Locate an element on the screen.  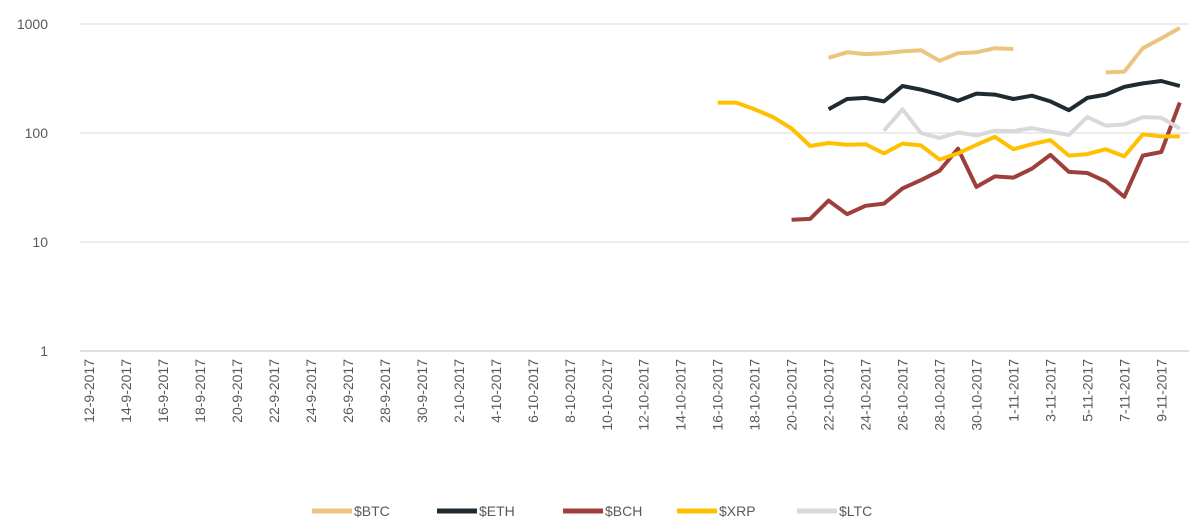
x-tick-label: 30-9-2017 is located at coordinates (422, 391).